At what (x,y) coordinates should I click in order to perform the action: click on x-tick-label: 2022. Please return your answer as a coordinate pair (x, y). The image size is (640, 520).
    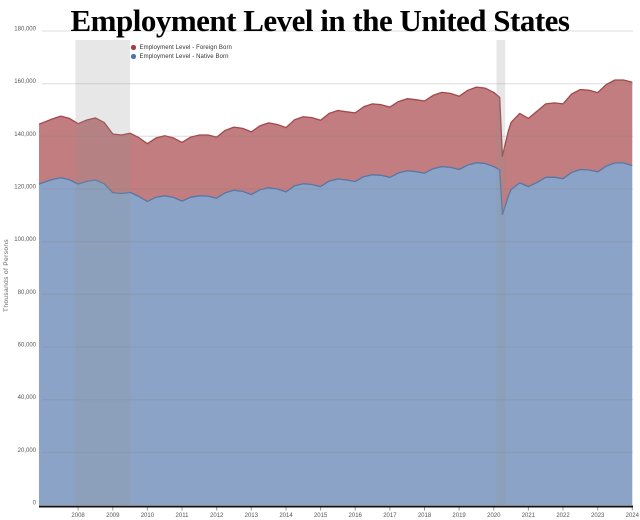
    Looking at the image, I should click on (563, 516).